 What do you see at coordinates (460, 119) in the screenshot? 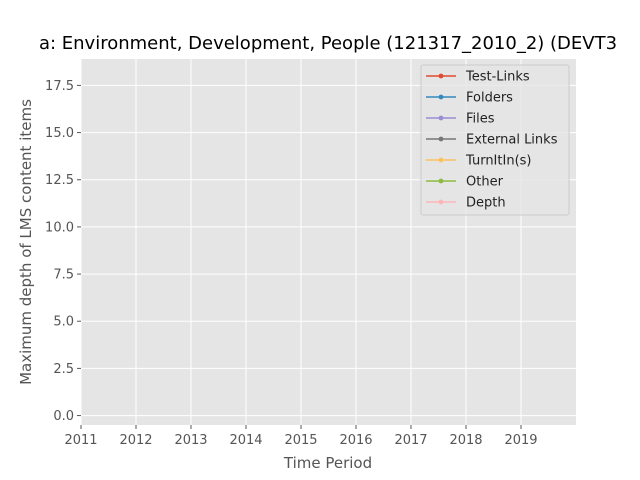
I see `legend-item: Files` at bounding box center [460, 119].